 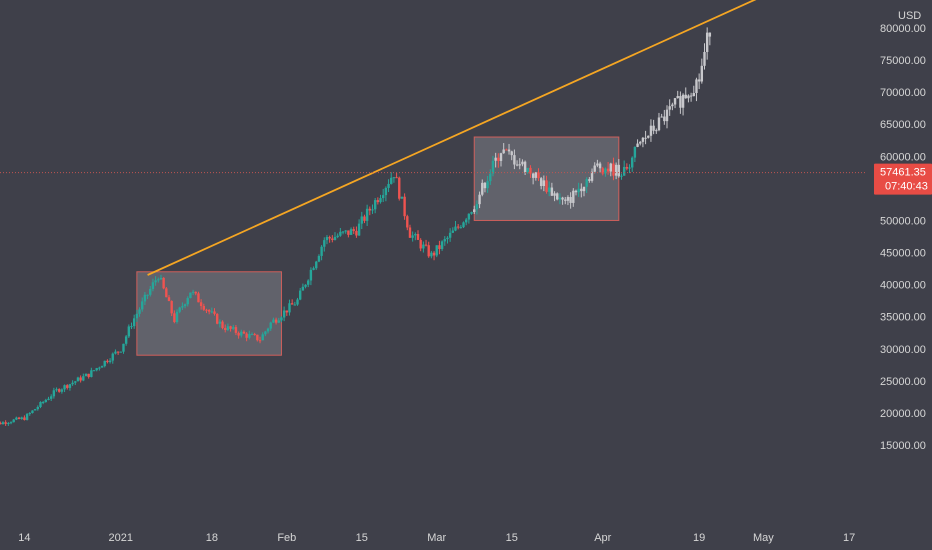 I want to click on time-axis: 14 2021 18 Feb 15 Mar 15 Apr 19 May 17, so click(x=436, y=538).